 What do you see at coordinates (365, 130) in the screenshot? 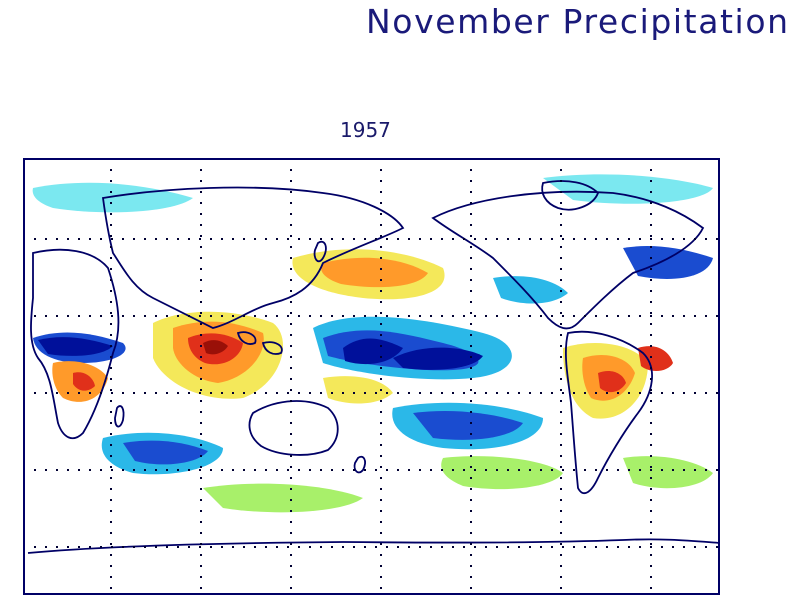
I see `year-label: 1957` at bounding box center [365, 130].